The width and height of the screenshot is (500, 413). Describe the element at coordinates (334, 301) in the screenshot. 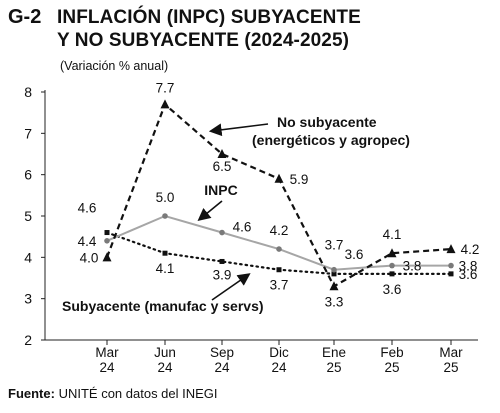

I see `value-label-no-subyacente: 3.3` at that location.